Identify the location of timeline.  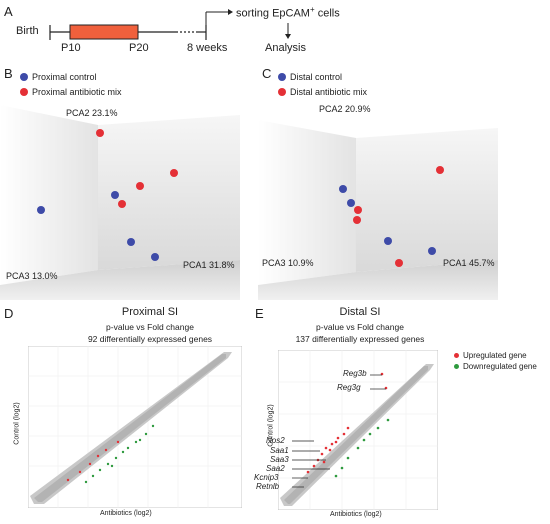
(170, 24).